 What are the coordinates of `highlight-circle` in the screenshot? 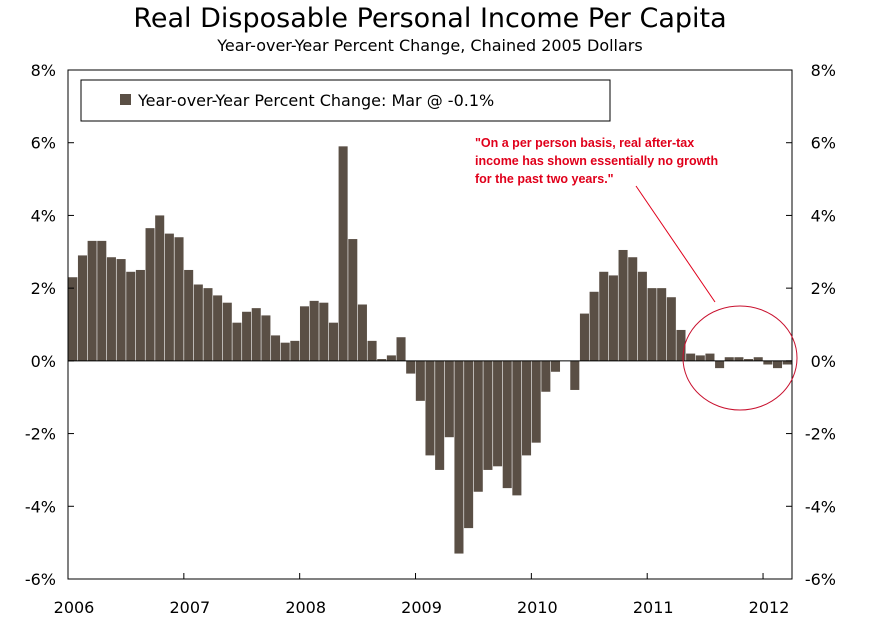 It's located at (740, 358).